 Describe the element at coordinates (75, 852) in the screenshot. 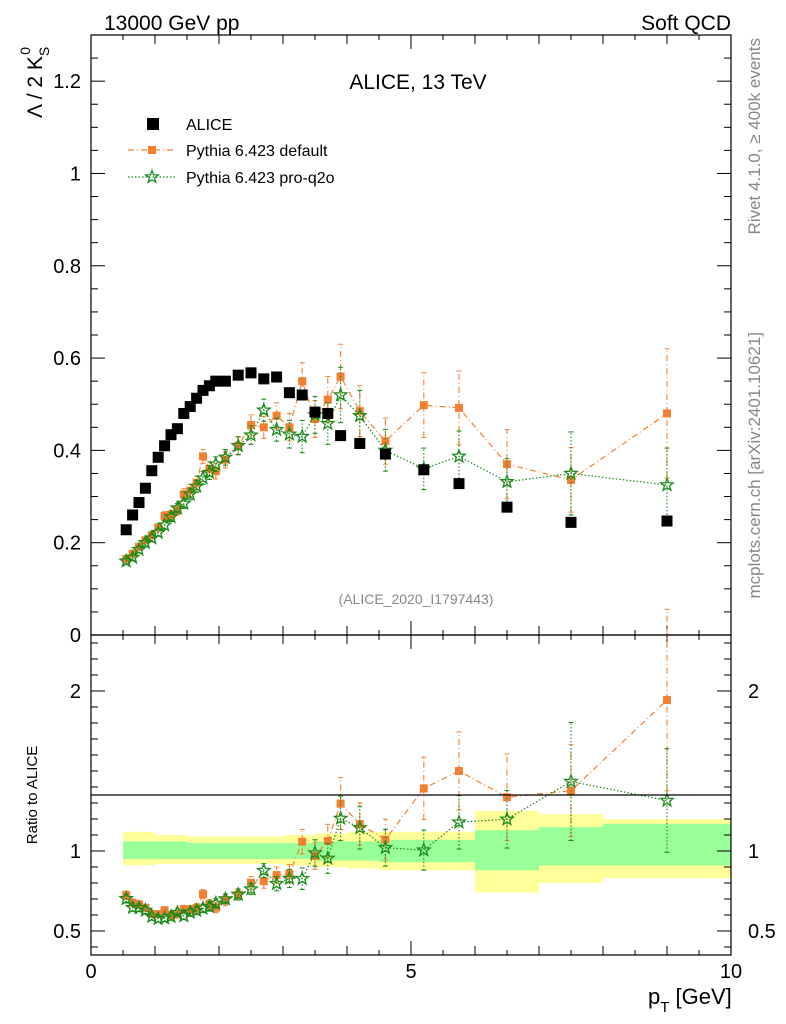

I see `ratio-y-tick-label: 1` at that location.